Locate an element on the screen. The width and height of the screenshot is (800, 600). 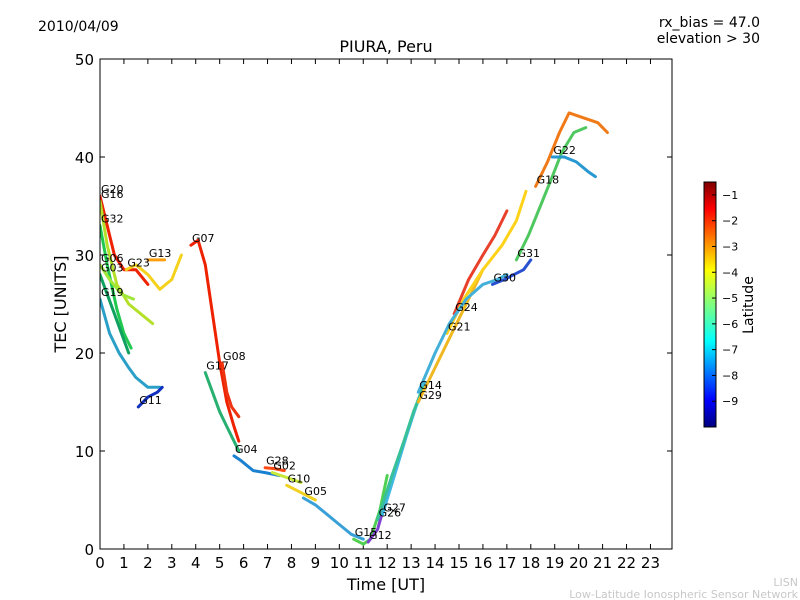
satellite-label-g28: G28 is located at coordinates (277, 461).